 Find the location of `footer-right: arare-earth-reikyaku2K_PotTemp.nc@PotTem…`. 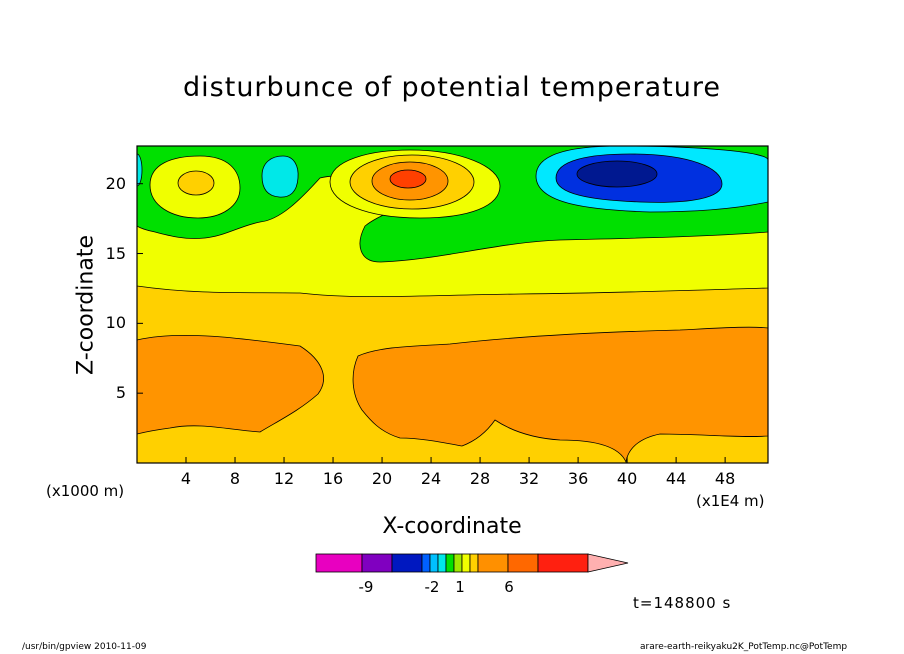

footer-right: arare-earth-reikyaku2K_PotTemp.nc@PotTem… is located at coordinates (744, 647).